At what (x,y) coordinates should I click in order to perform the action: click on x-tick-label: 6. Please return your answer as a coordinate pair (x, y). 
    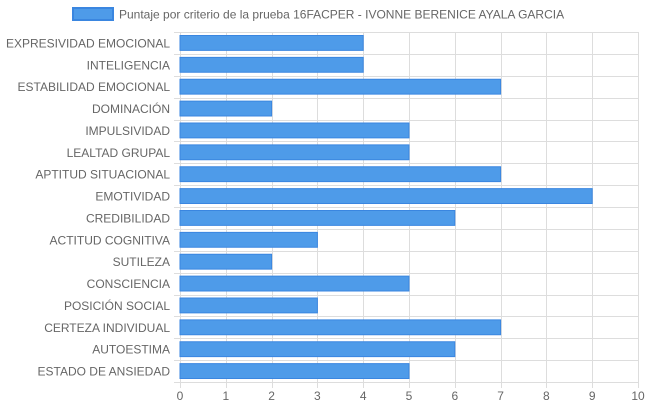
    Looking at the image, I should click on (454, 396).